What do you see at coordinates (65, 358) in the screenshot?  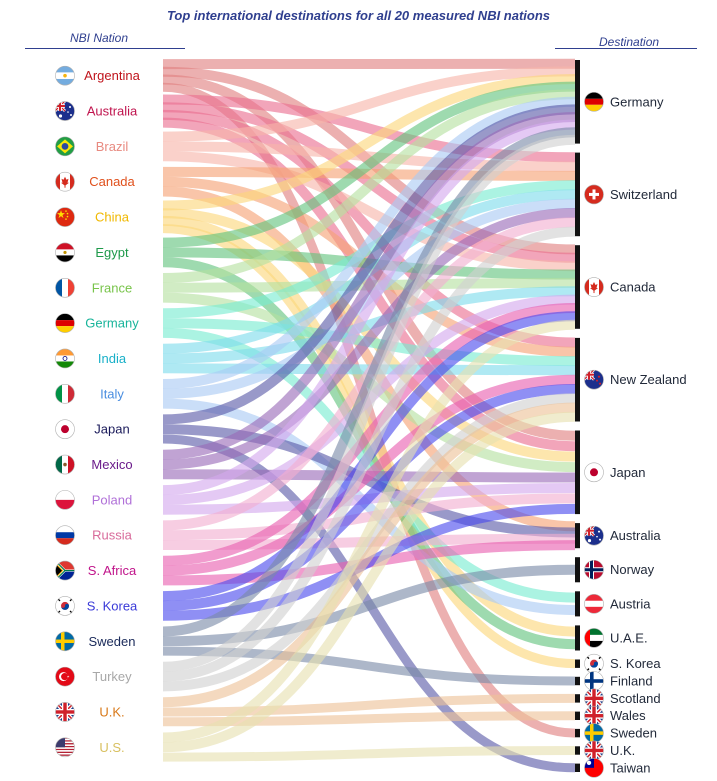 I see `flag-icon-india` at bounding box center [65, 358].